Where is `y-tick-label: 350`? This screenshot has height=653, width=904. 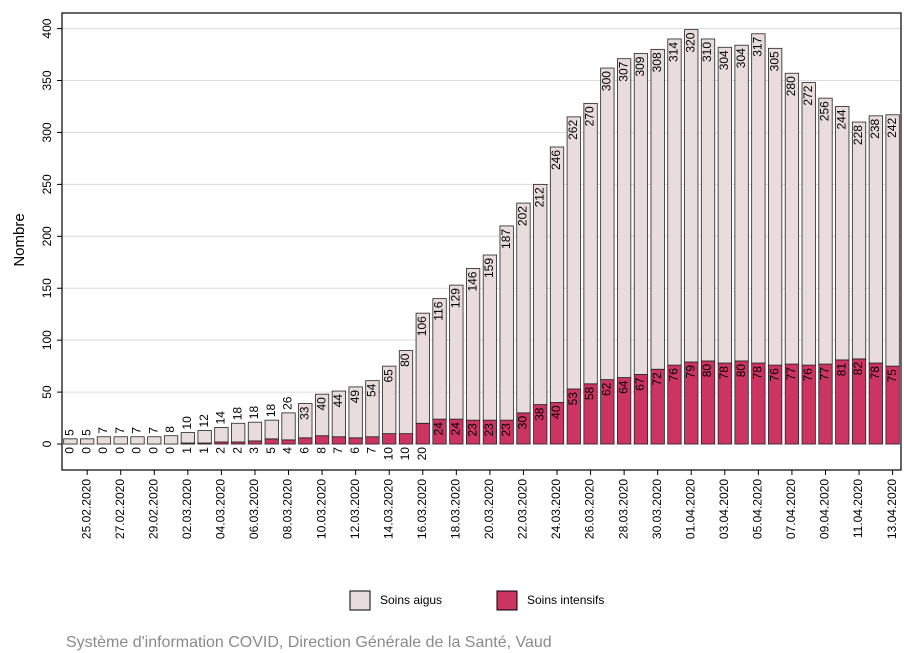 y-tick-label: 350 is located at coordinates (47, 80).